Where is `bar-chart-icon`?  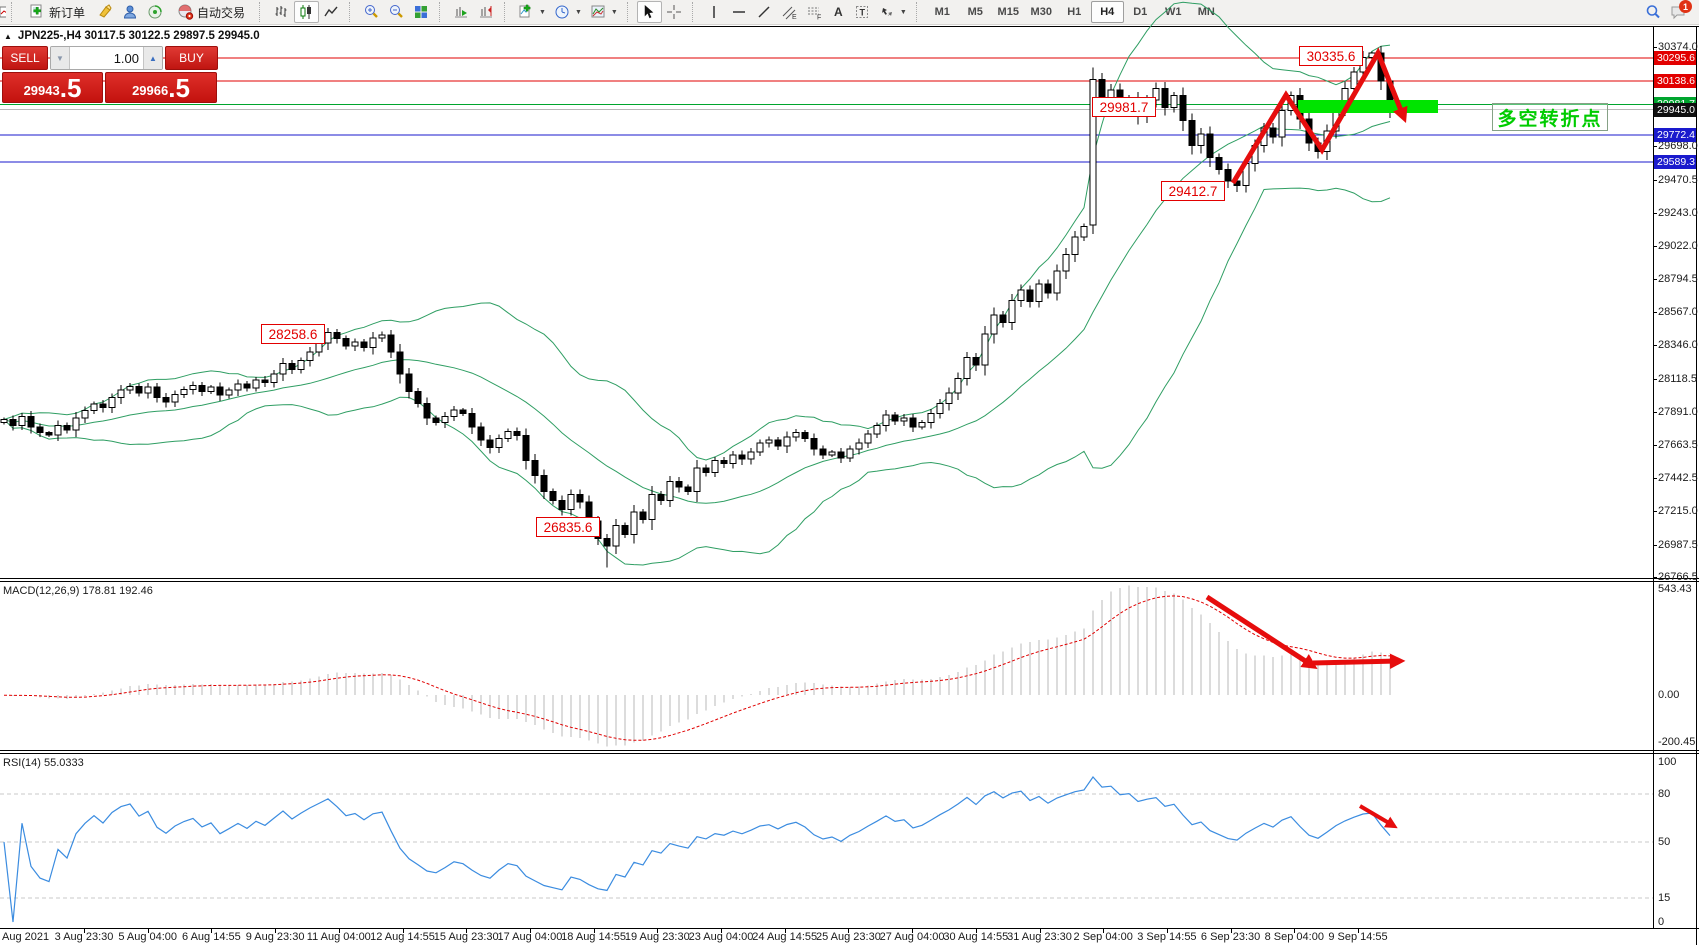 bar-chart-icon is located at coordinates (281, 12).